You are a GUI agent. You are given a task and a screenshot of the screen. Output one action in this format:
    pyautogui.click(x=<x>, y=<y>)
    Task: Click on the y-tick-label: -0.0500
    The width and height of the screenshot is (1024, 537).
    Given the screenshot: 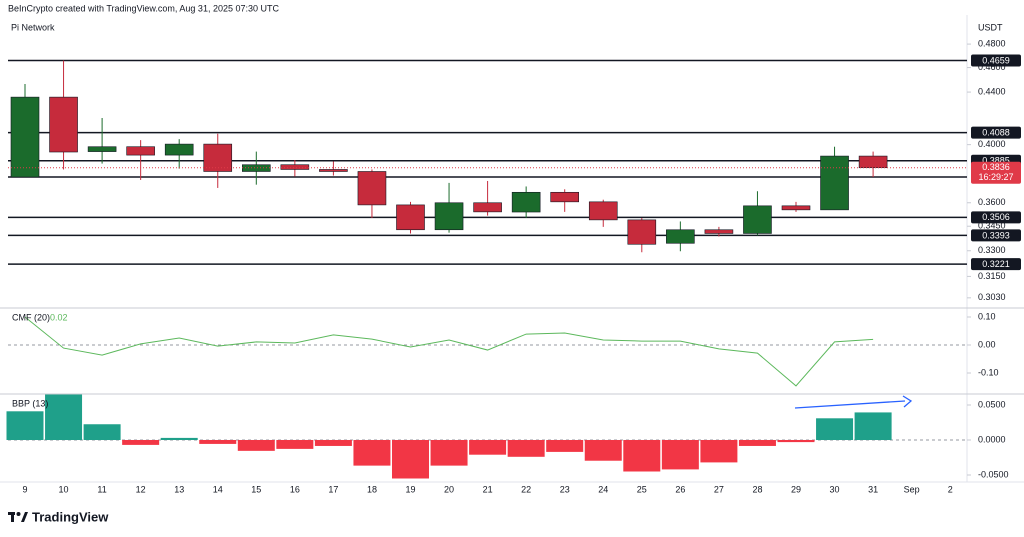 What is the action you would take?
    pyautogui.click(x=993, y=474)
    